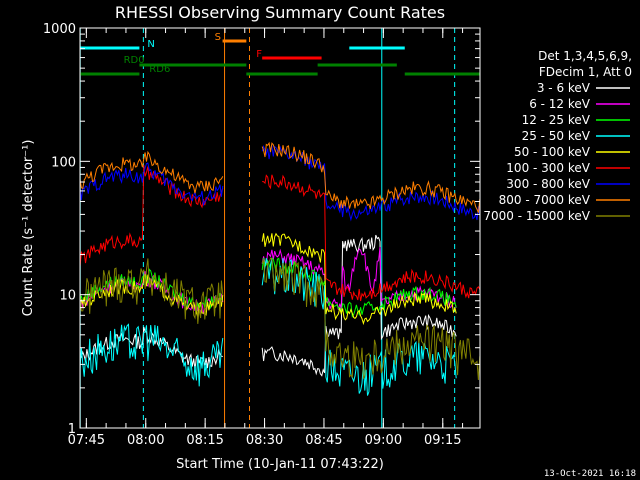  I want to click on x-axis-label: Start Time (10-Jan-11 07:43:22), so click(280, 464).